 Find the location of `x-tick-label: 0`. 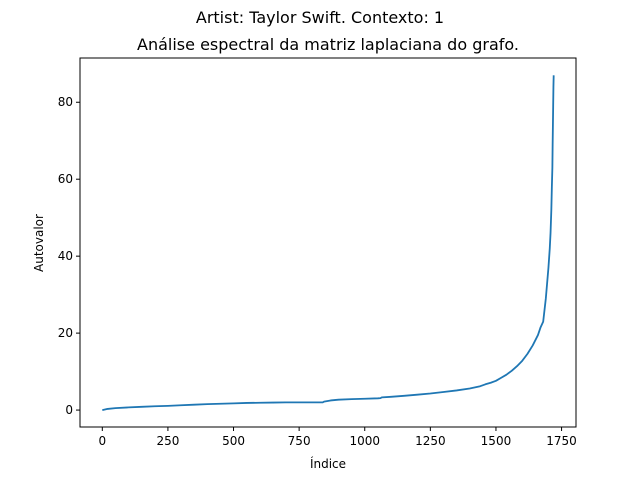

x-tick-label: 0 is located at coordinates (102, 441).